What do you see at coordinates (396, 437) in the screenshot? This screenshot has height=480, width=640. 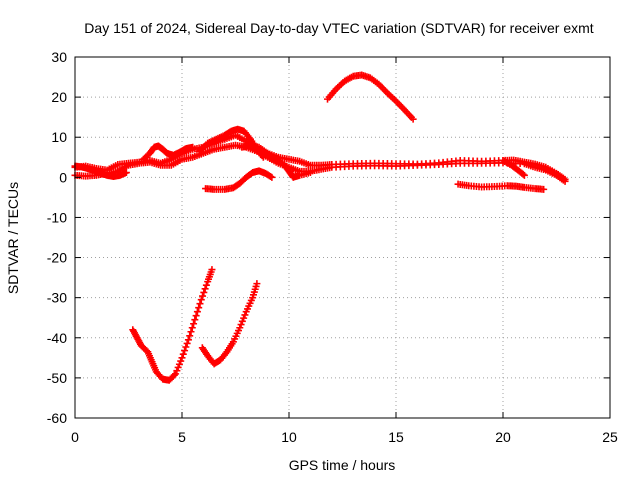 I see `x-tick-label: 15` at bounding box center [396, 437].